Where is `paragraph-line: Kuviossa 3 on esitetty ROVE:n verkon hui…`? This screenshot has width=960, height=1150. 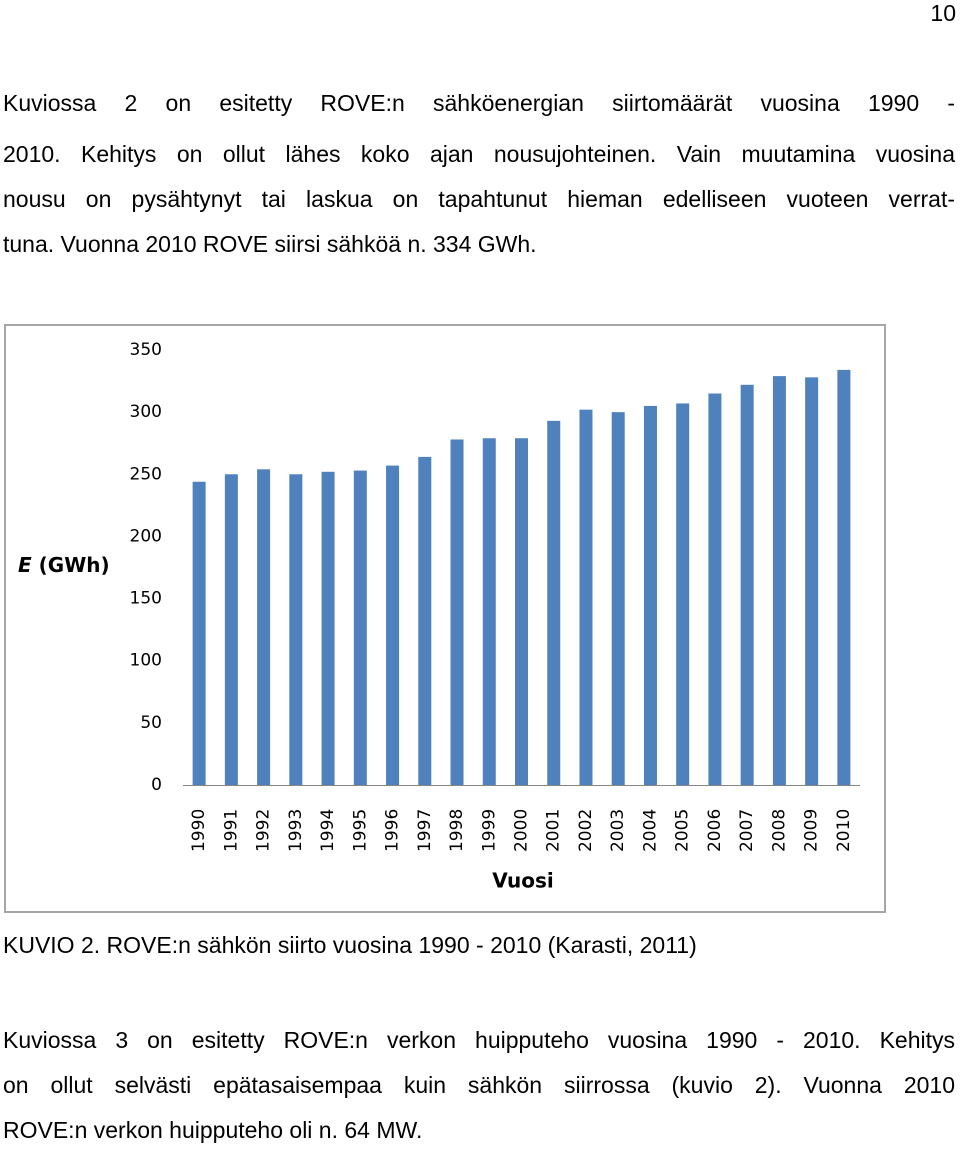
paragraph-line: Kuviossa 3 on esitetty ROVE:n verkon hui… is located at coordinates (479, 1040).